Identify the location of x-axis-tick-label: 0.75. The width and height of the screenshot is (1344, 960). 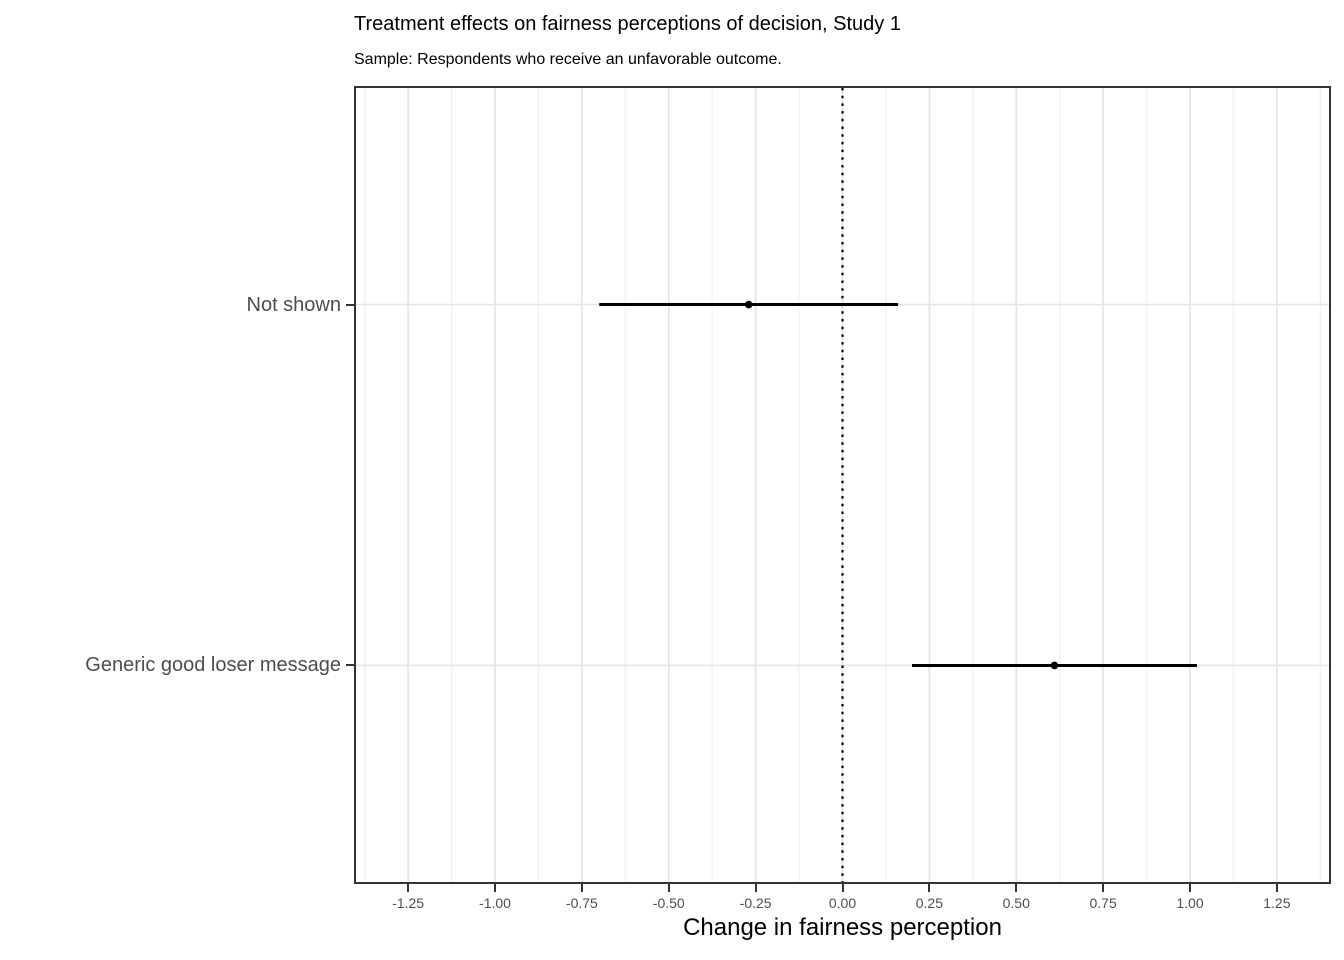
(1103, 903).